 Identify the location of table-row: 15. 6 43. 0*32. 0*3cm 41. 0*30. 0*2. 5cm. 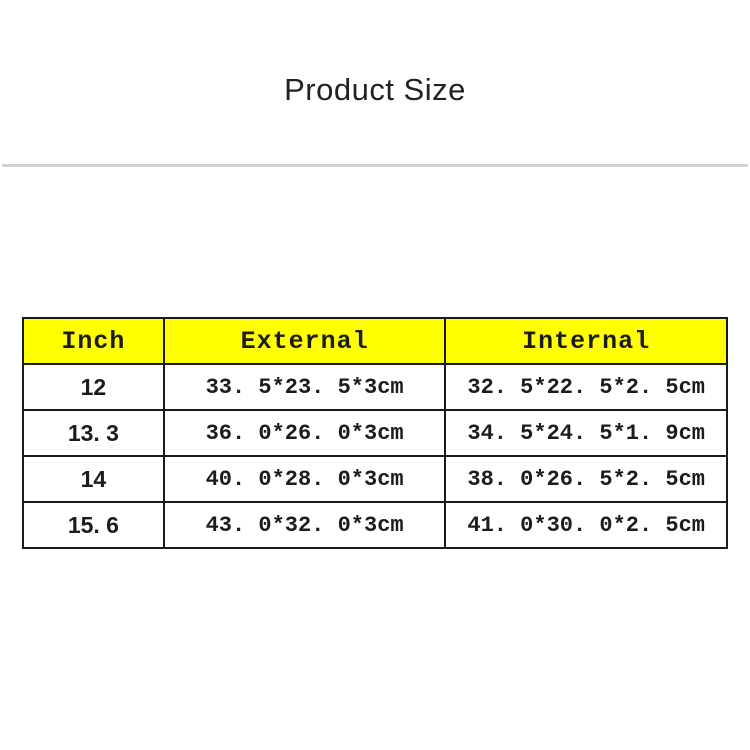
(375, 525).